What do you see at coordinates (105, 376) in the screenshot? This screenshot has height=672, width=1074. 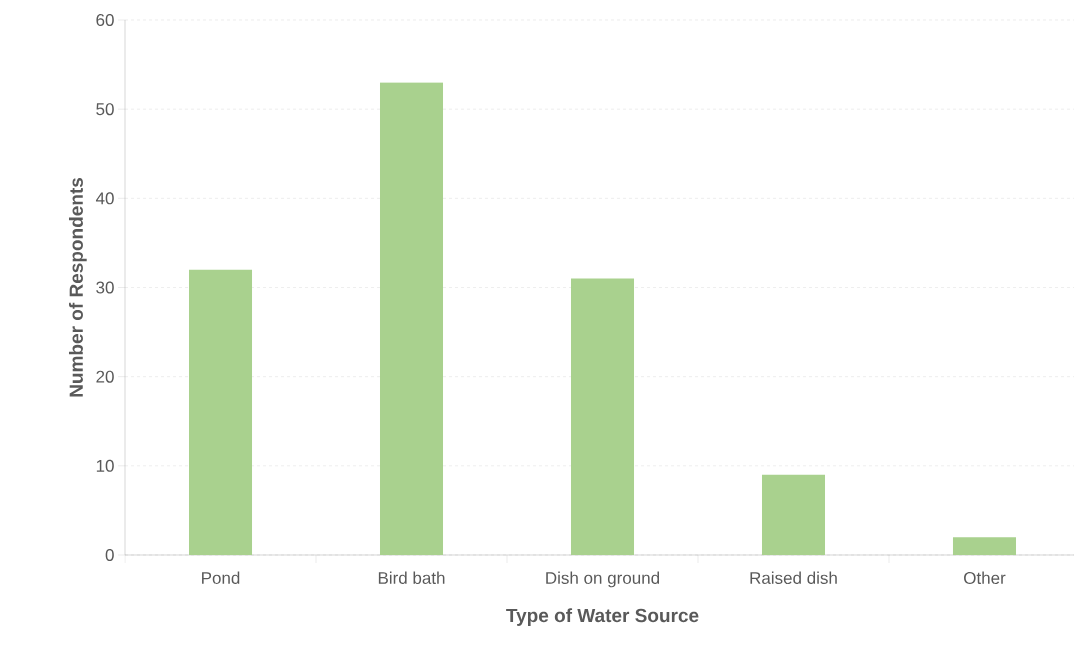 I see `y-tick-label: 20` at bounding box center [105, 376].